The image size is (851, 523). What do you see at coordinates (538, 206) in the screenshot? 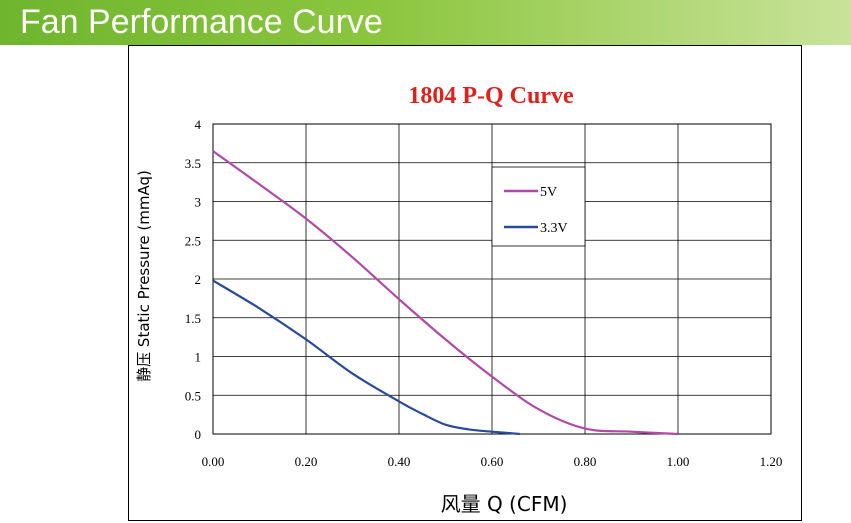
I see `legend-box` at bounding box center [538, 206].